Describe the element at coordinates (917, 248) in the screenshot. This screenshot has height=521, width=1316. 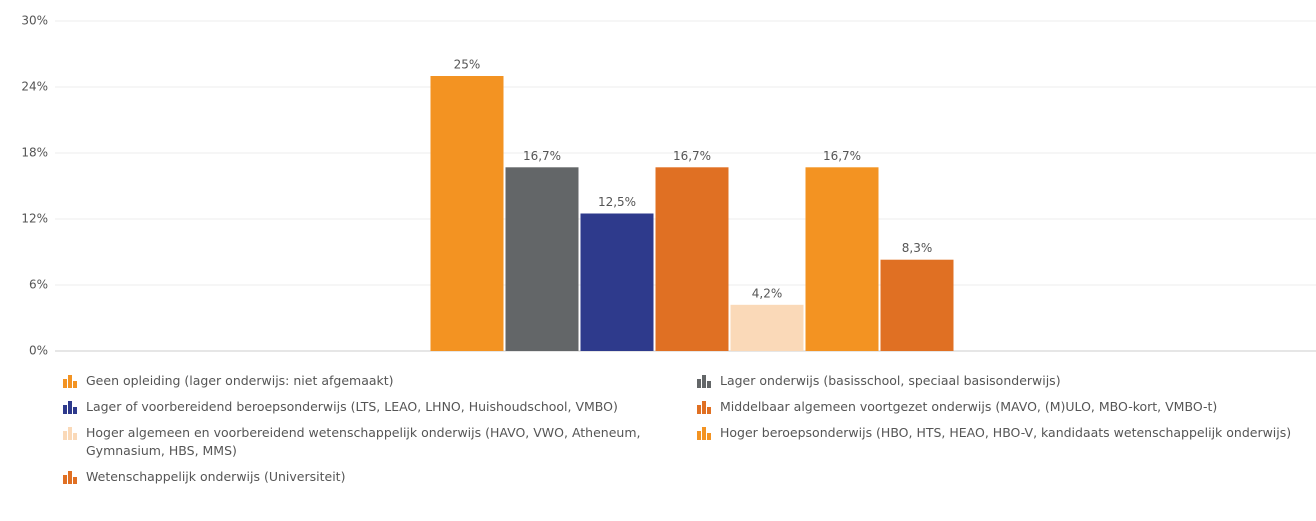
I see `value-label: 8,3%` at that location.